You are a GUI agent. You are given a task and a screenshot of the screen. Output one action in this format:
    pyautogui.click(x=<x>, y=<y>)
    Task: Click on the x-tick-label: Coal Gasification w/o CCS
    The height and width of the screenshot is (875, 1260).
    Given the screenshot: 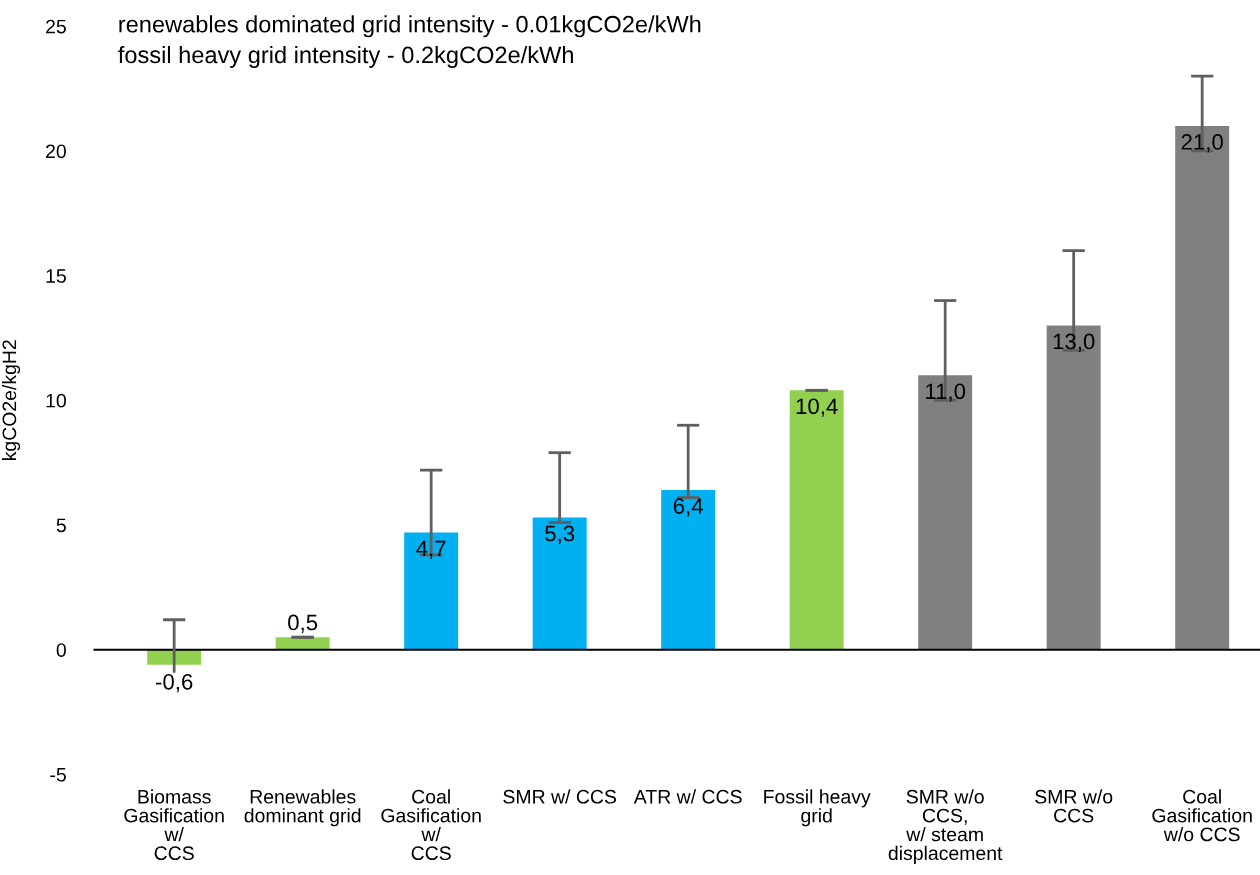 What is the action you would take?
    pyautogui.click(x=1202, y=815)
    